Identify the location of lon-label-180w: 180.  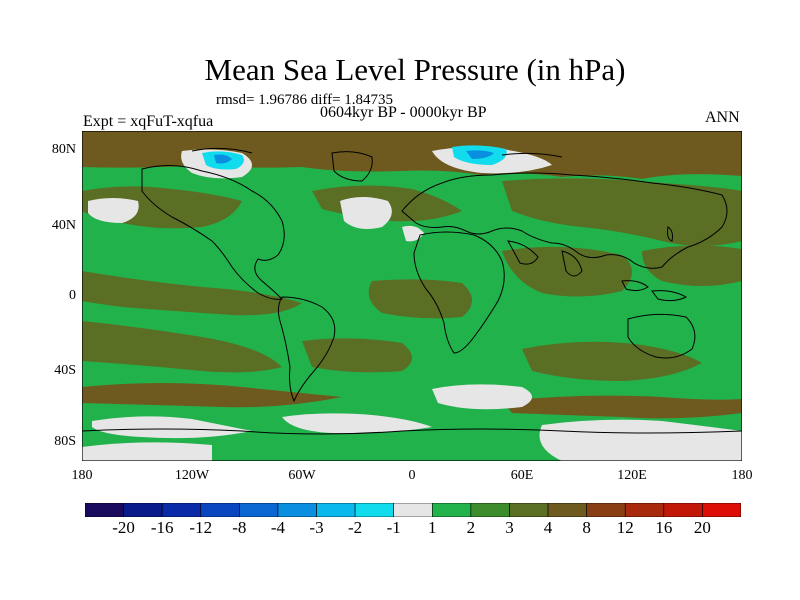
(82, 475).